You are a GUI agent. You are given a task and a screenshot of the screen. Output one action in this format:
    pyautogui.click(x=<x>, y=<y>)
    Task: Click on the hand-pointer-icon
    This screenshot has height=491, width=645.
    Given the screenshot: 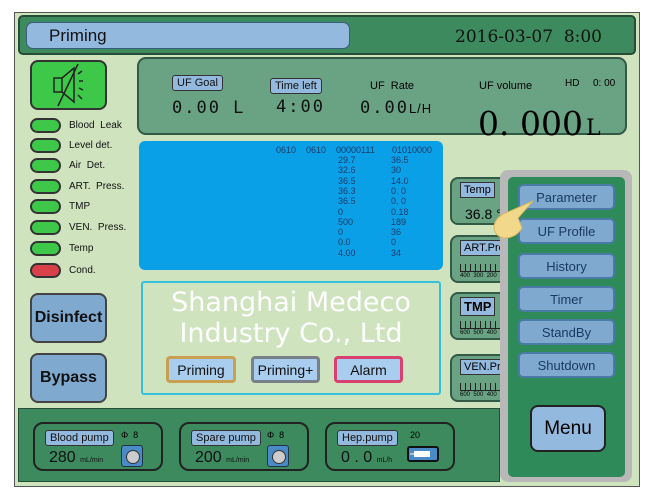 What is the action you would take?
    pyautogui.click(x=513, y=219)
    